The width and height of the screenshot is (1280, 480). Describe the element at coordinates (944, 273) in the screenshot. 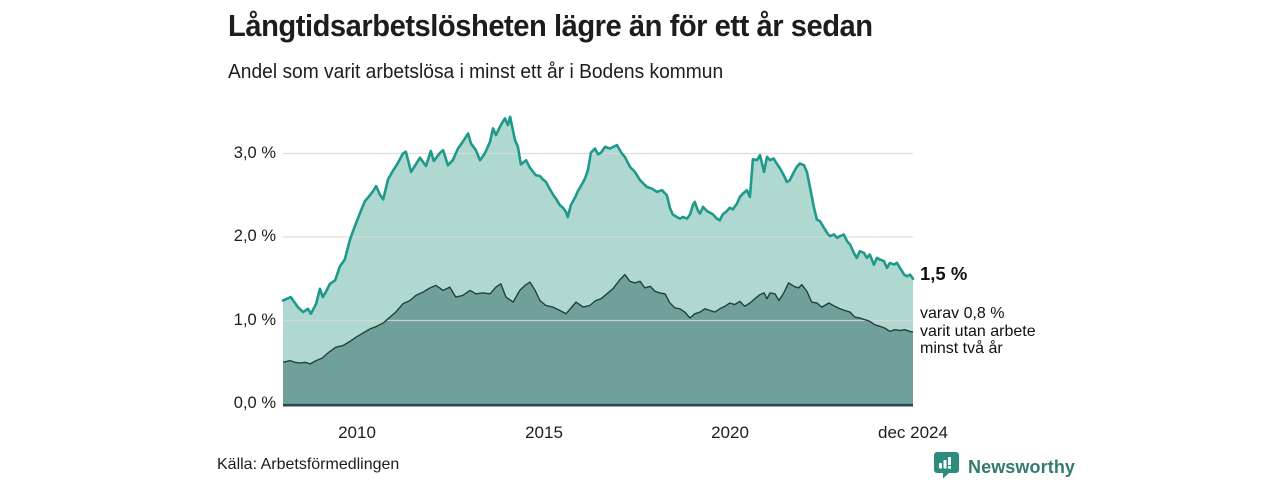

I see `series-total-end-label: 1,5 %` at that location.